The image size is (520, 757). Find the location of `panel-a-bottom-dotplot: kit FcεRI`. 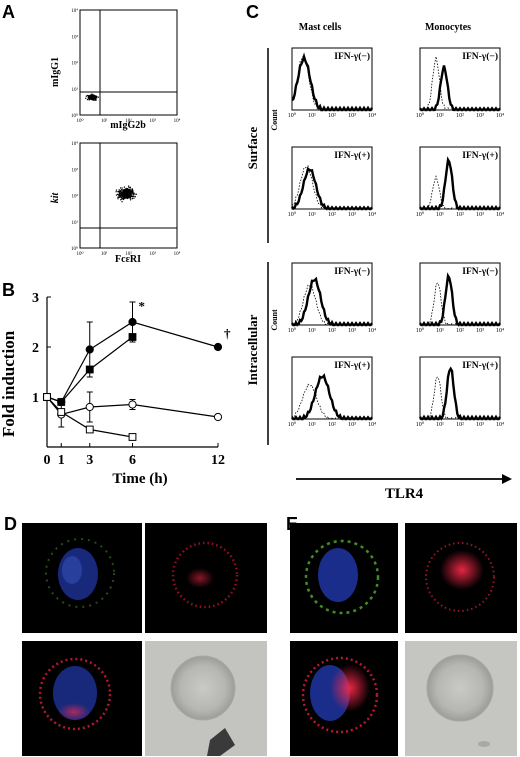

panel-a-bottom-dotplot: kit FcεRI is located at coordinates (114, 203).